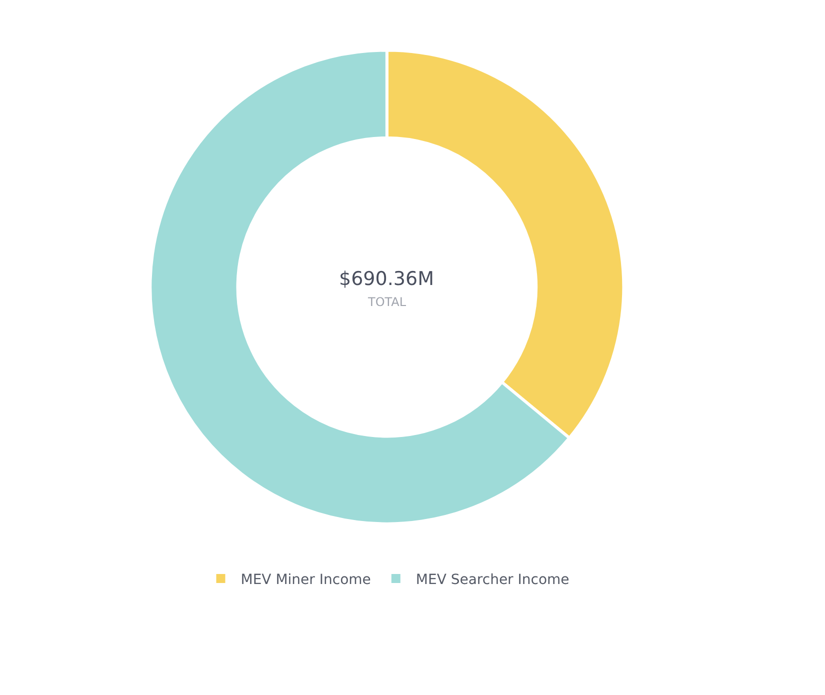 Image resolution: width=825 pixels, height=695 pixels. I want to click on text: $690.36M, so click(386, 279).